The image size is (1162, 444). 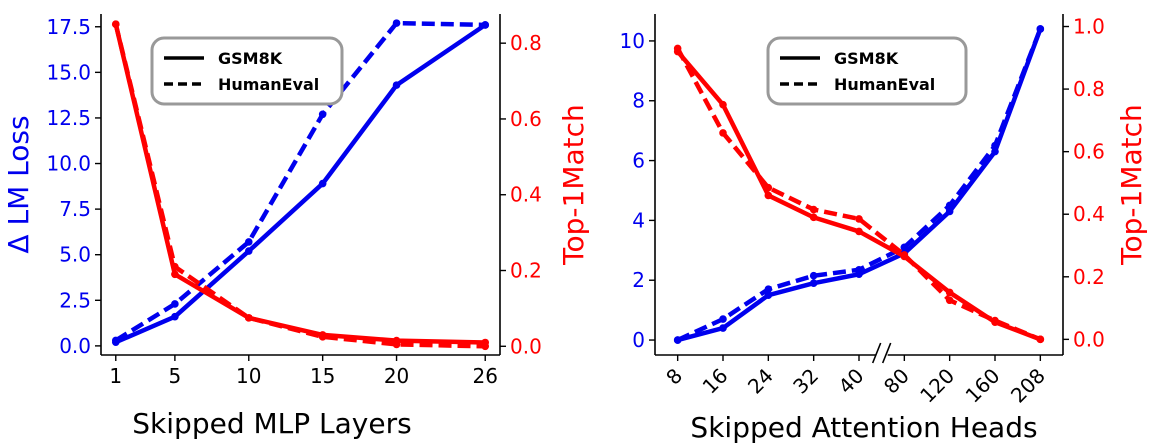 I want to click on x-tick-label: 20, so click(x=396, y=376).